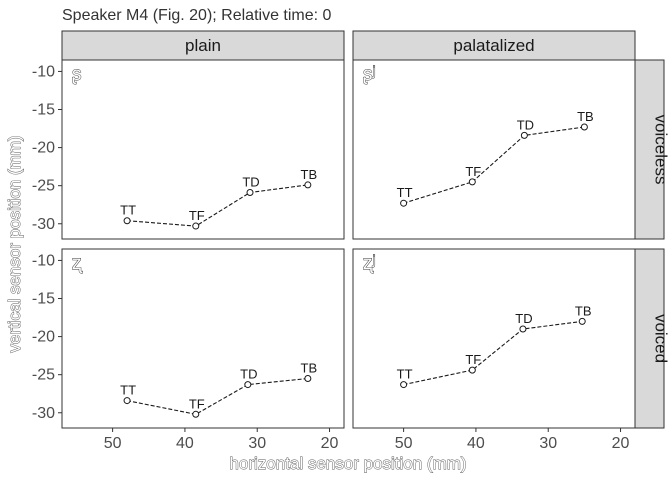 This screenshot has width=672, height=485. I want to click on series-line-palatalized-voiced, so click(493, 353).